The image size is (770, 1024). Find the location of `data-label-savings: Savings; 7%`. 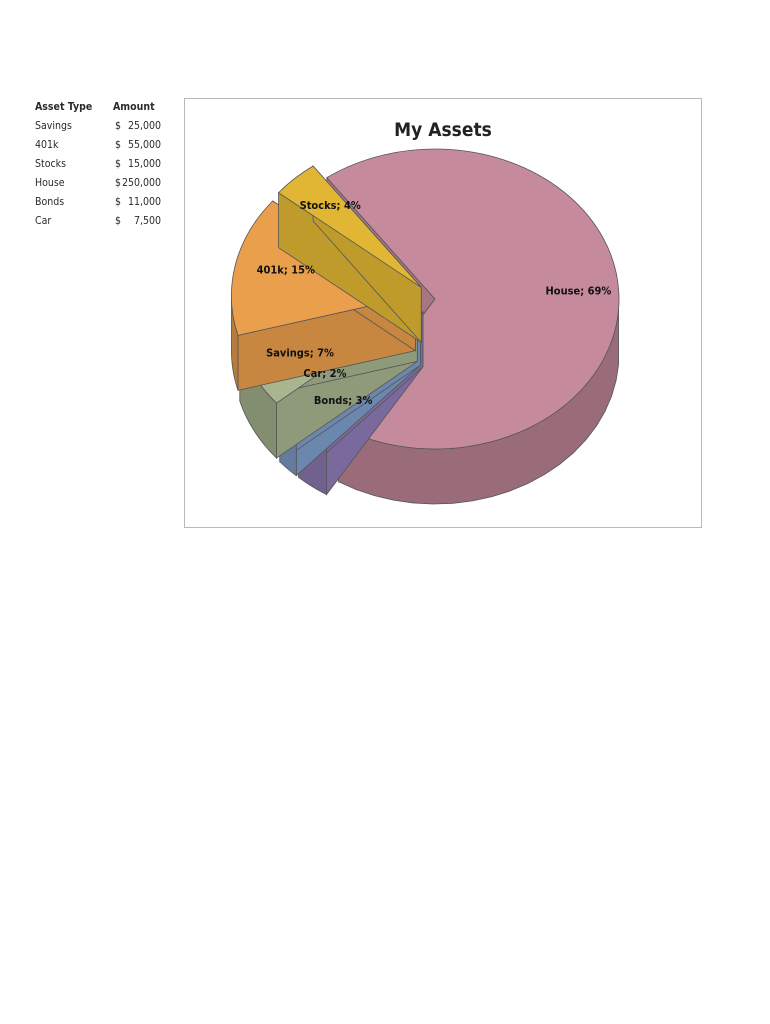

data-label-savings: Savings; 7% is located at coordinates (300, 353).